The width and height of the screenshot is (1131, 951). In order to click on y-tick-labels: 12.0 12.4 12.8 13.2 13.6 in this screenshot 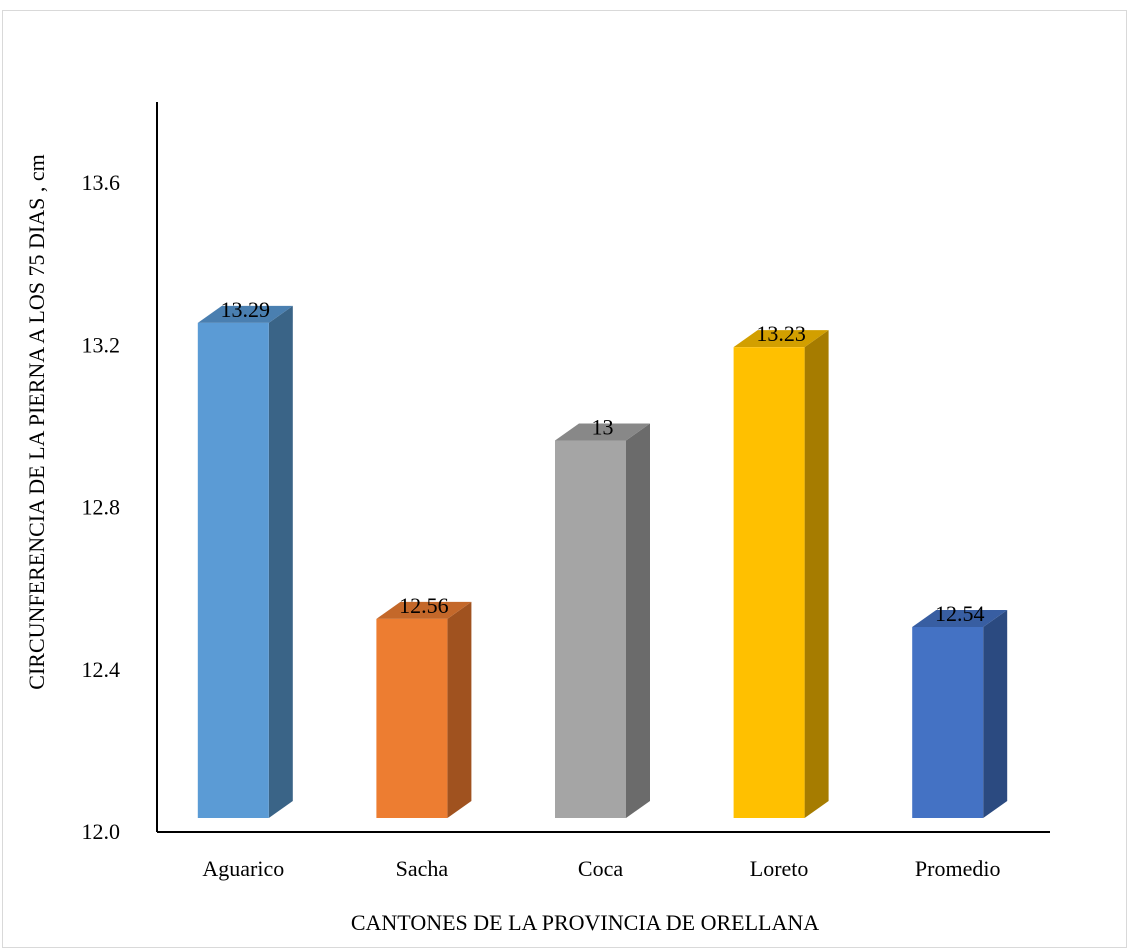, I will do `click(101, 507)`.